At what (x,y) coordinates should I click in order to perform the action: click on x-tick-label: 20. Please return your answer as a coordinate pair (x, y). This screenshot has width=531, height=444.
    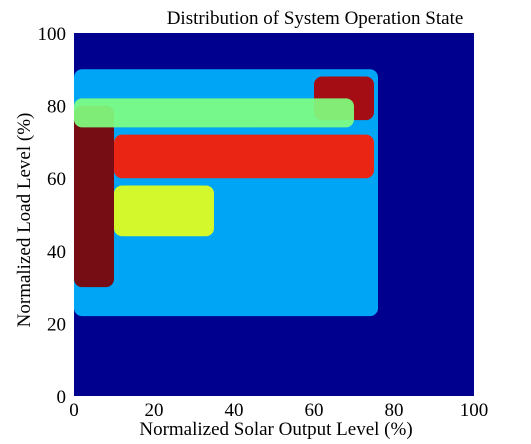
    Looking at the image, I should click on (154, 410).